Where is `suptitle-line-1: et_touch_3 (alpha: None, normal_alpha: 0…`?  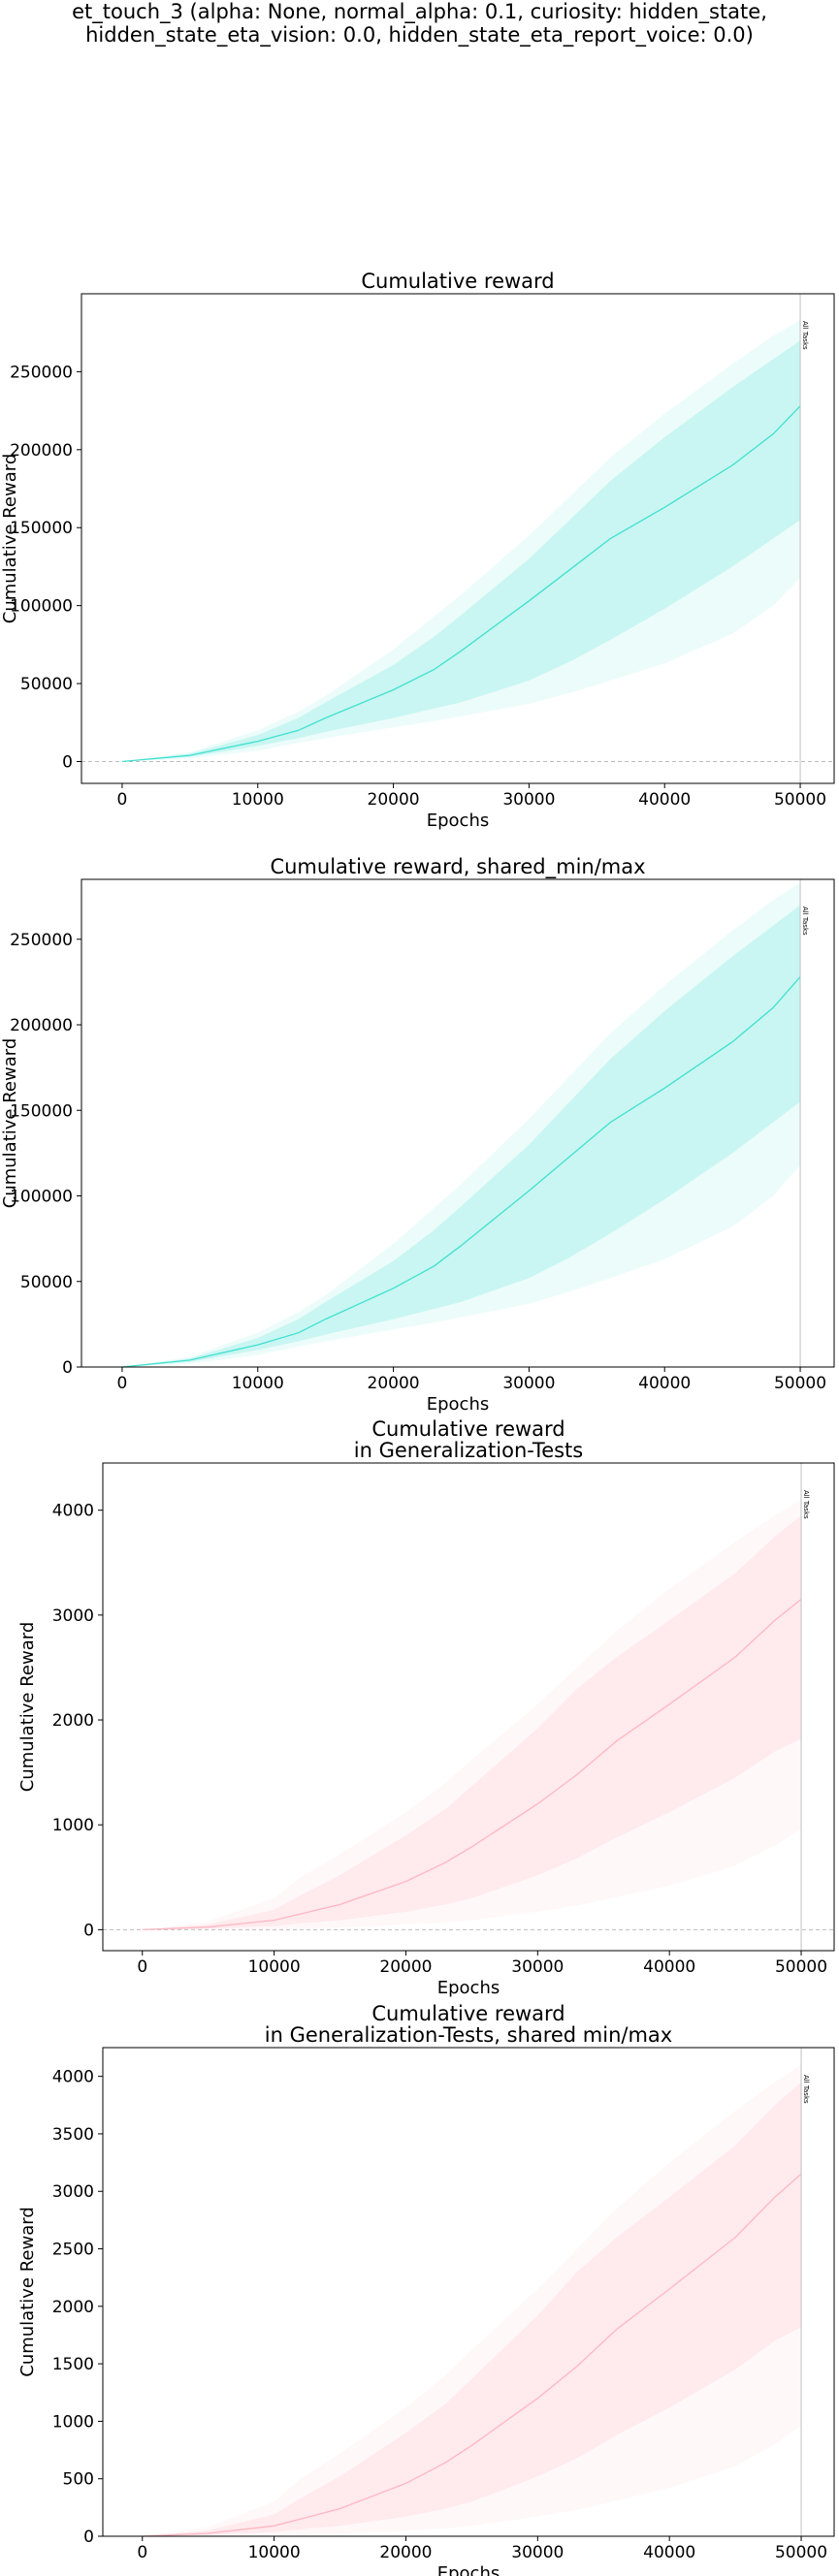
suptitle-line-1: et_touch_3 (alpha: None, normal_alpha: 0… is located at coordinates (419, 12).